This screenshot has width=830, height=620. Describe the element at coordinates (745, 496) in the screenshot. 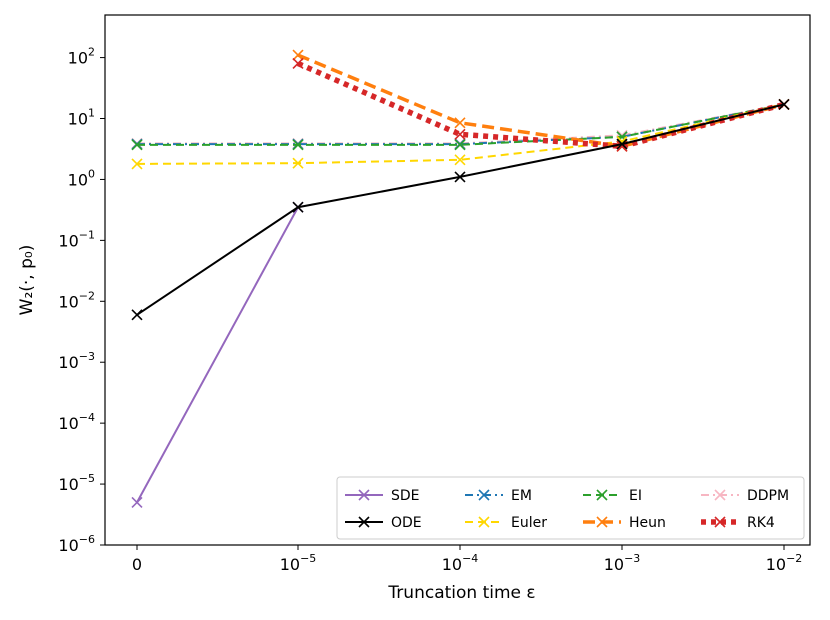

I see `legend-item-ddpm: DDPM` at that location.